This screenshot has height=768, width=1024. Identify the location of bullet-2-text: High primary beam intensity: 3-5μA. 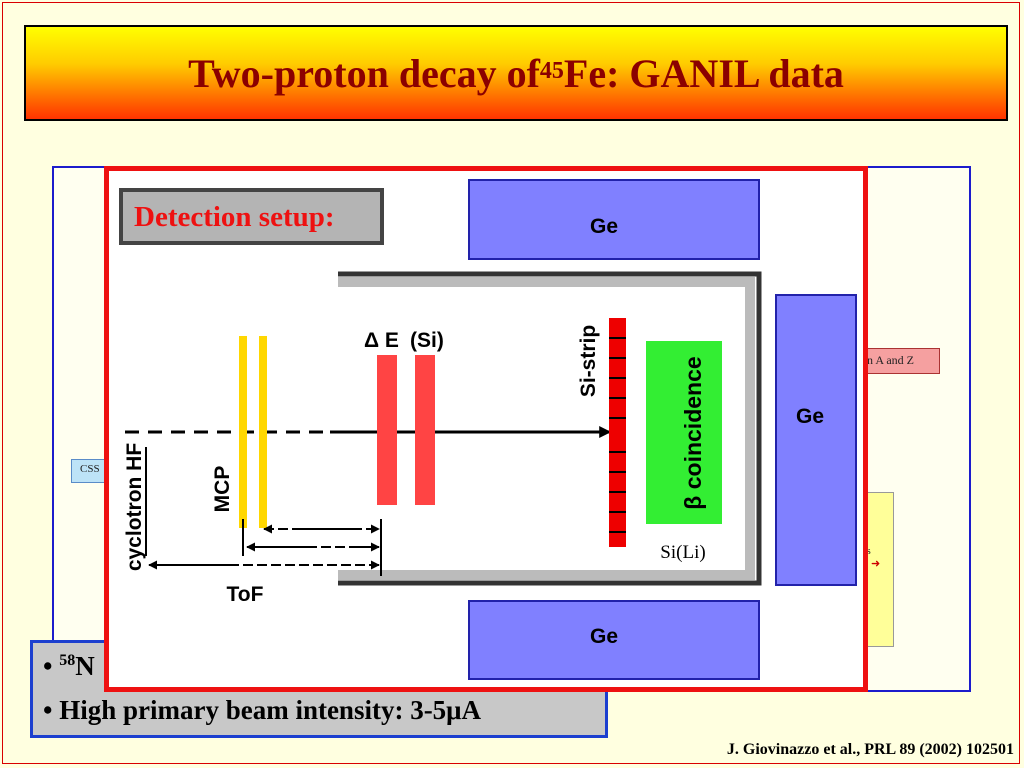
(270, 710).